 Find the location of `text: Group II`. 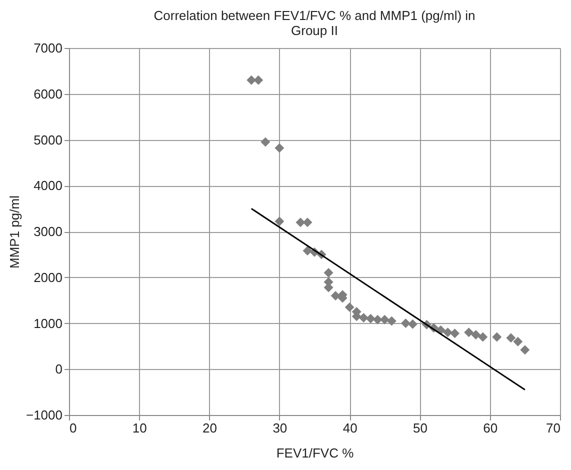

text: Group II is located at coordinates (314, 30).